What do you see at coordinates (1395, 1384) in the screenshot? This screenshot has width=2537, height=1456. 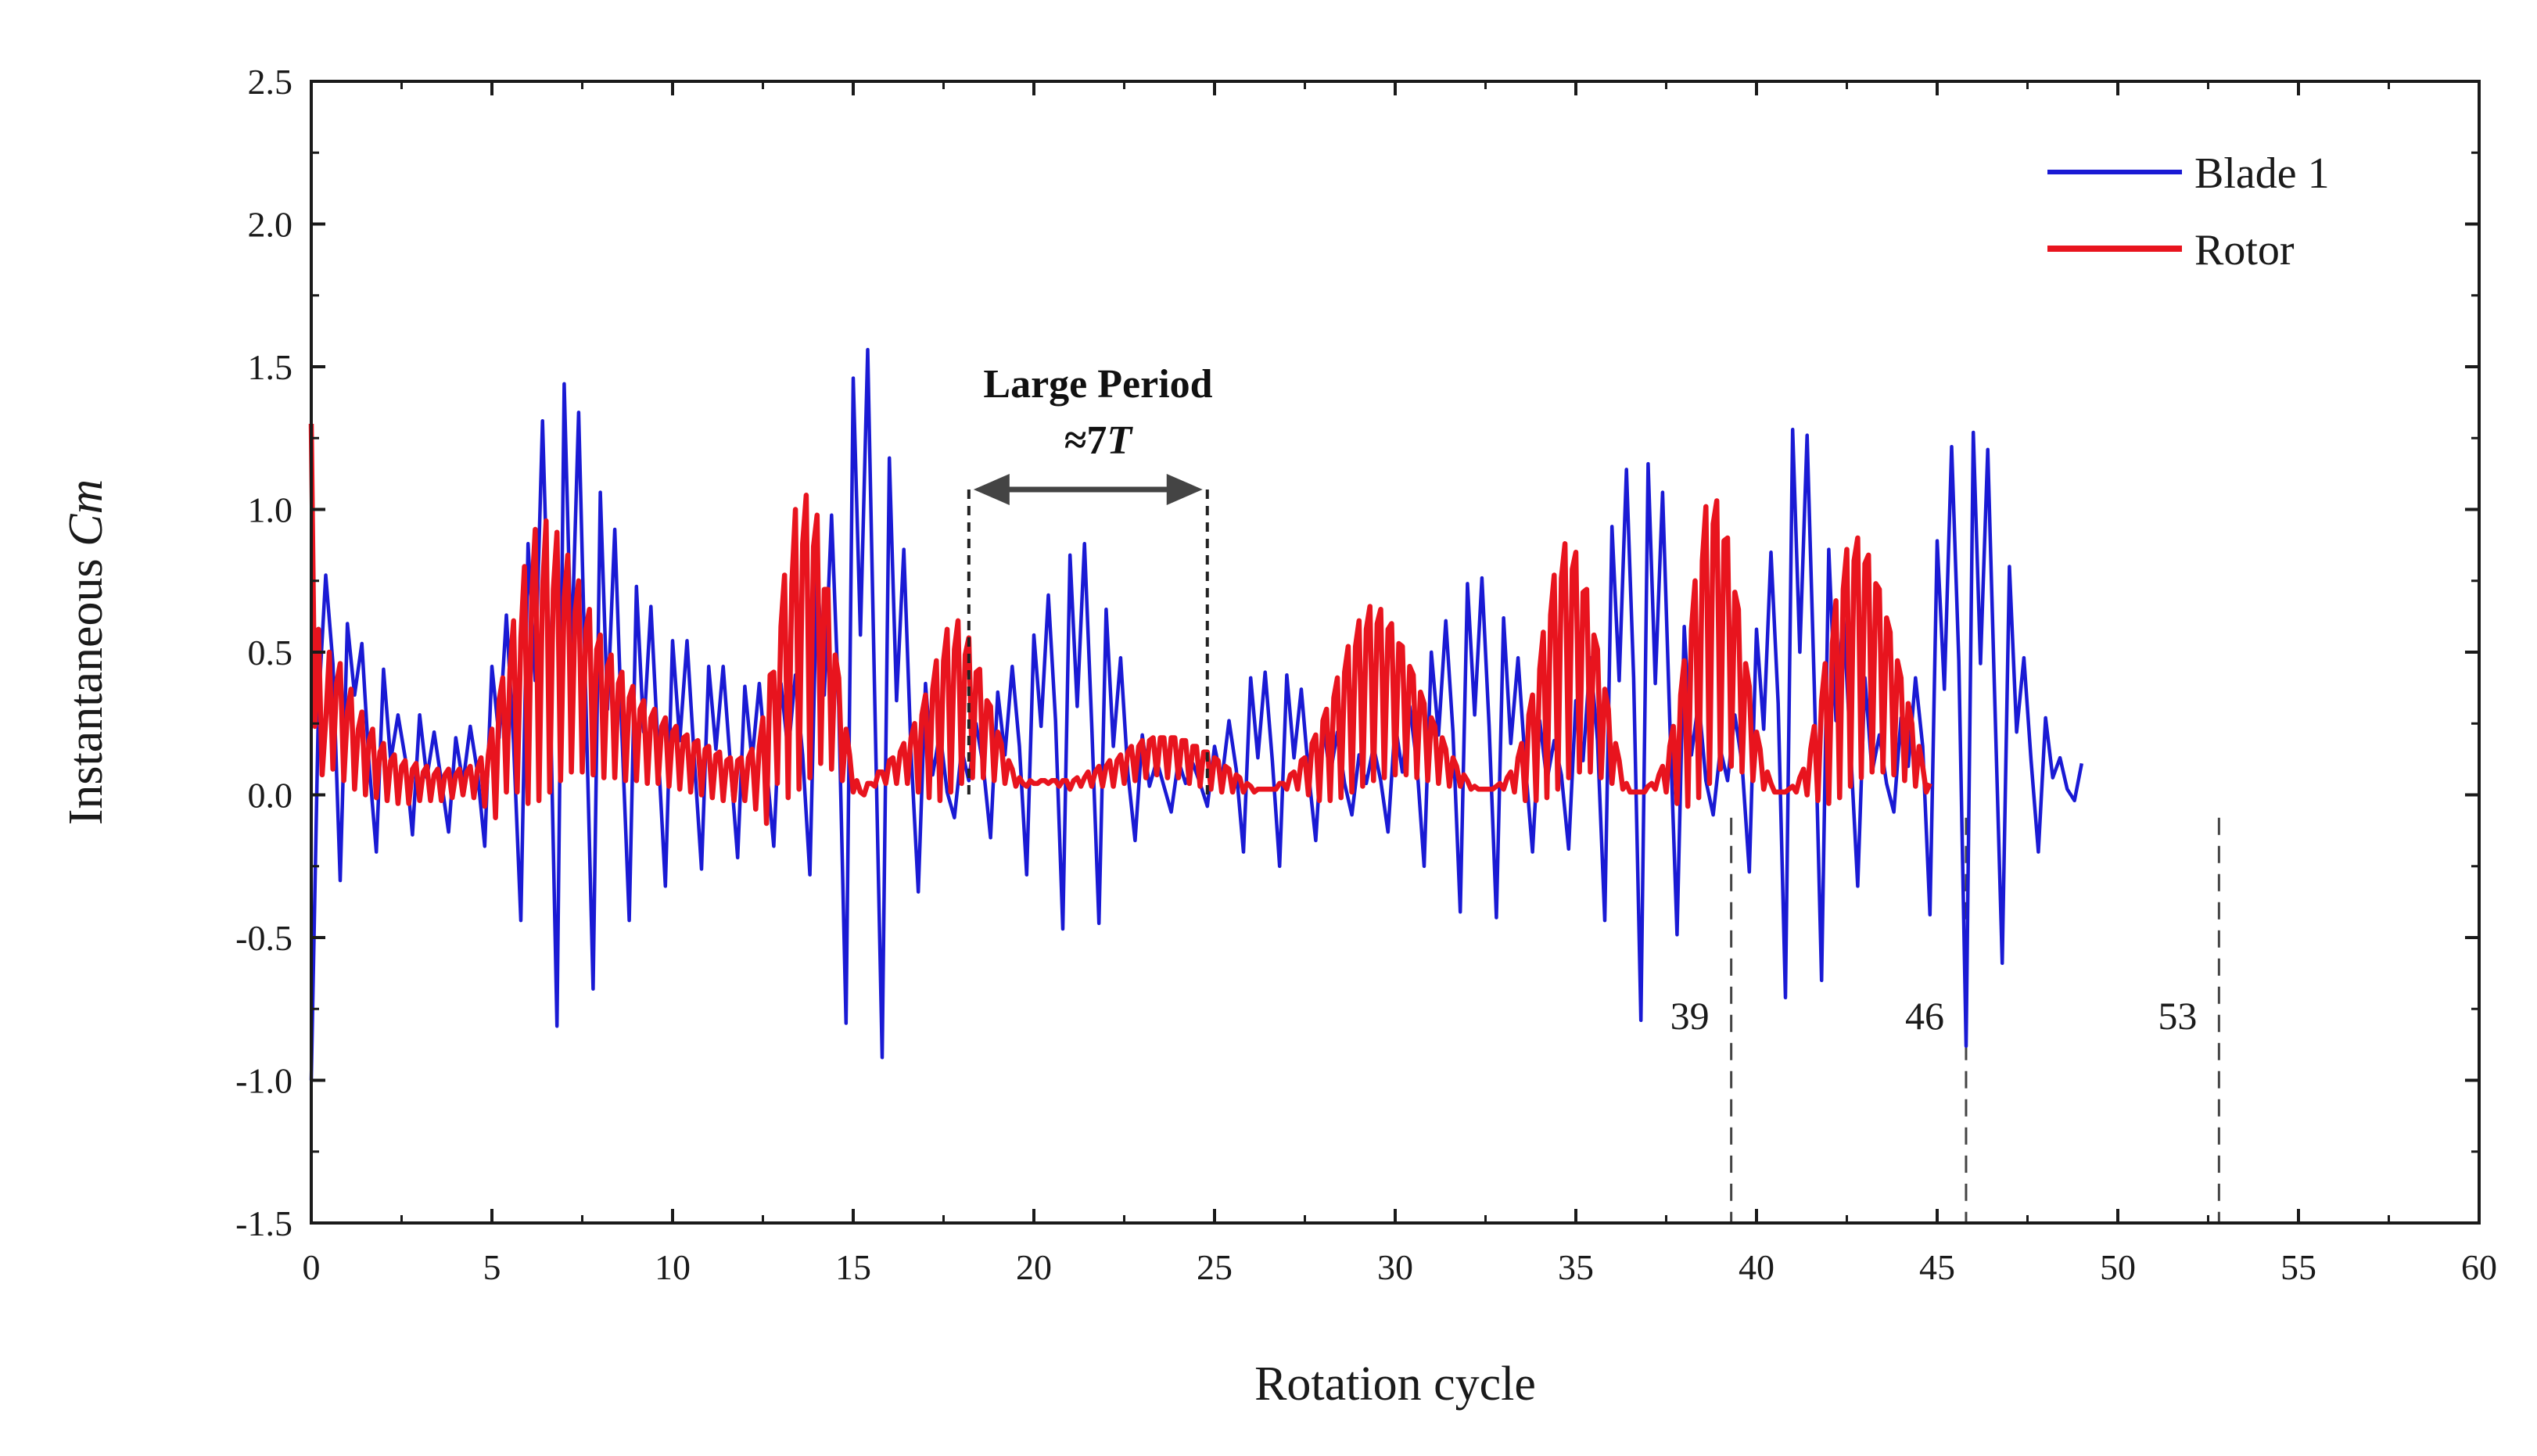 I see `x-axis-title: Rotation cycle` at bounding box center [1395, 1384].